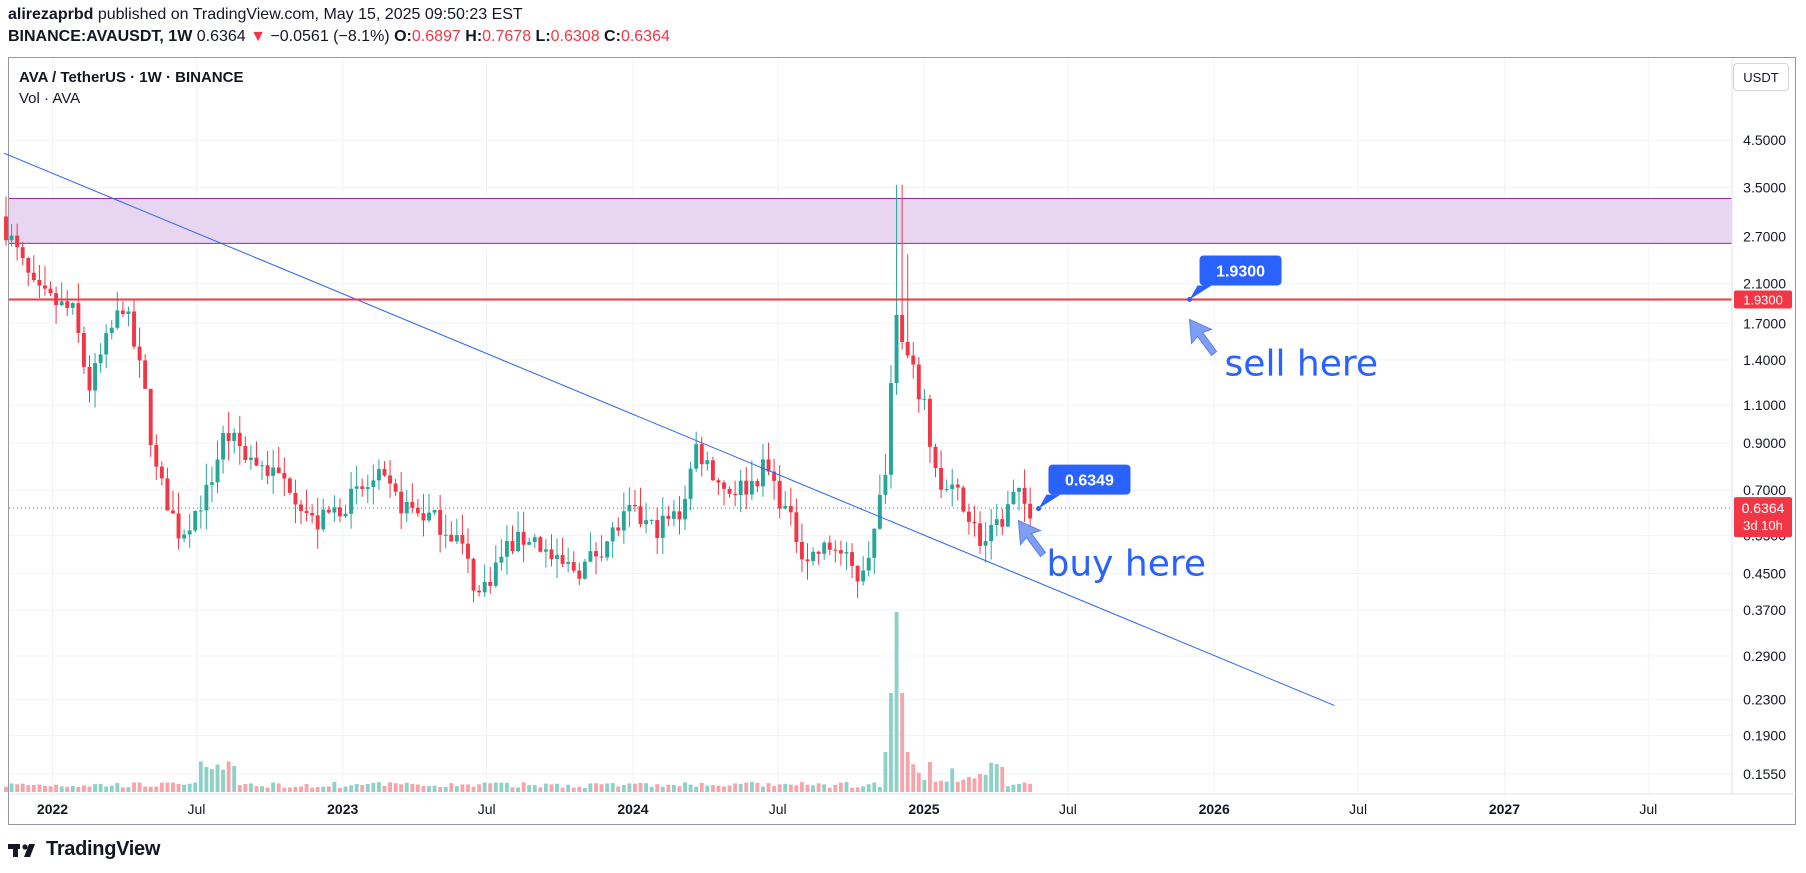 This screenshot has height=873, width=1806. Describe the element at coordinates (870, 221) in the screenshot. I see `resistance-zone` at that location.